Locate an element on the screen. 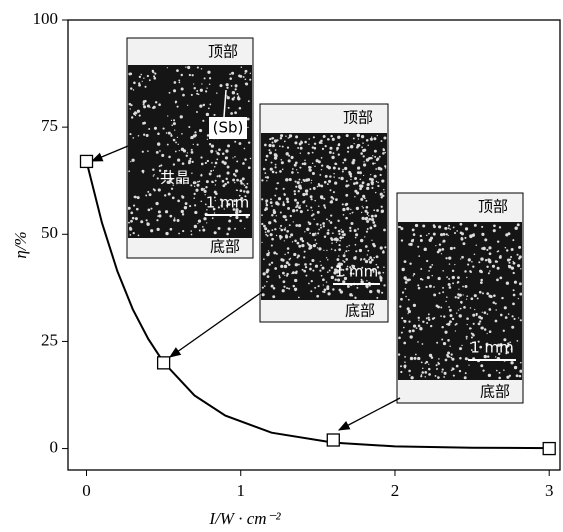 This screenshot has height=532, width=563. scale-label: 1 mm is located at coordinates (228, 203).